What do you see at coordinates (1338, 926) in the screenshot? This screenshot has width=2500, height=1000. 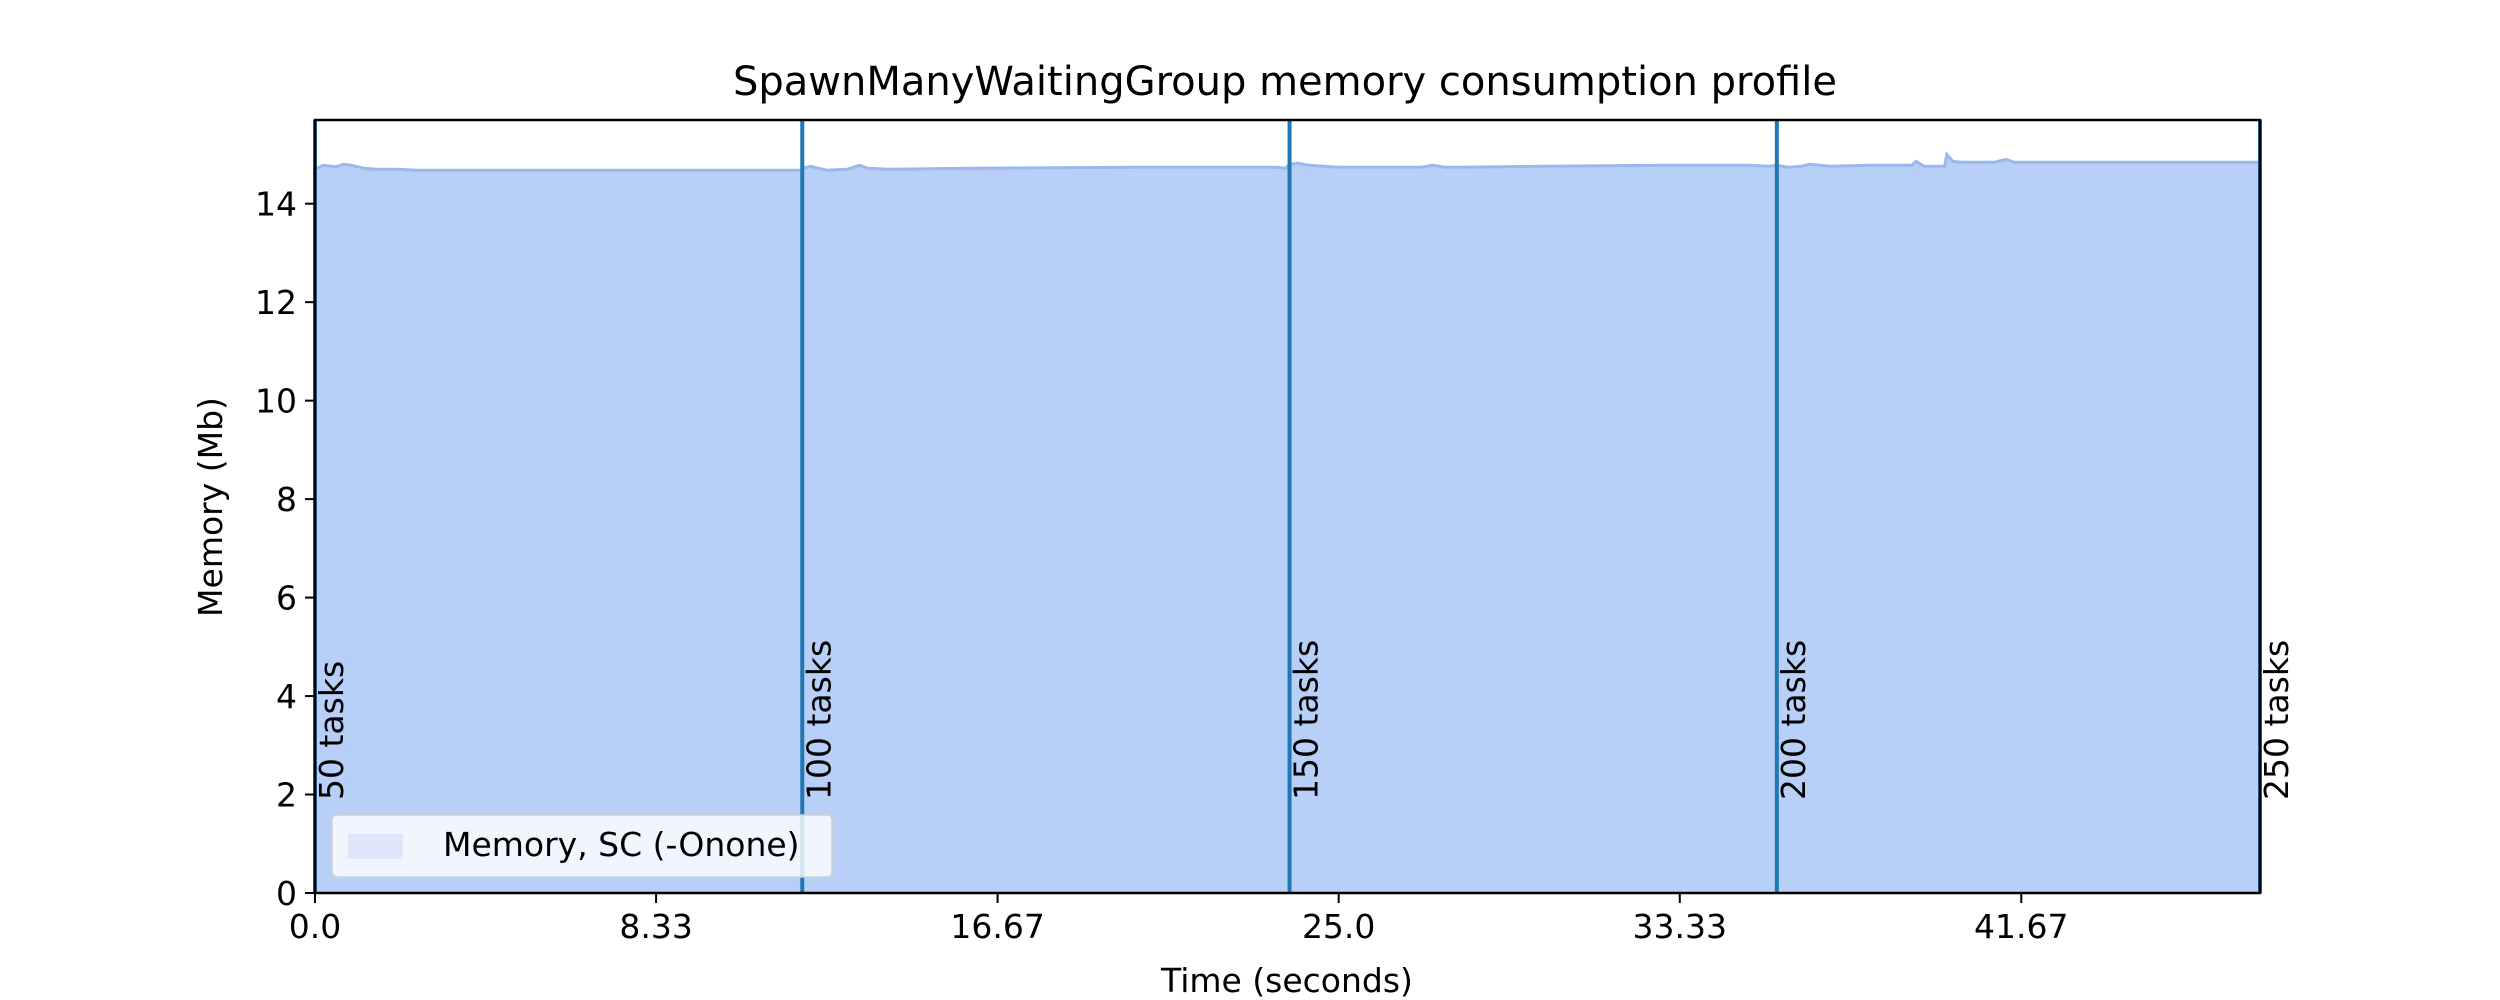 I see `x-tick-label: 25.0` at bounding box center [1338, 926].